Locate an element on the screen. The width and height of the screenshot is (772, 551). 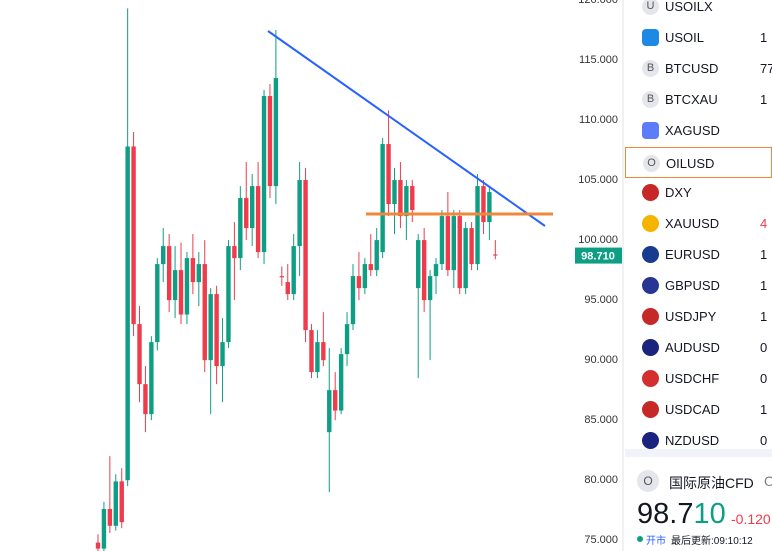
watchlist-row: U USOILX is located at coordinates (698, 11).